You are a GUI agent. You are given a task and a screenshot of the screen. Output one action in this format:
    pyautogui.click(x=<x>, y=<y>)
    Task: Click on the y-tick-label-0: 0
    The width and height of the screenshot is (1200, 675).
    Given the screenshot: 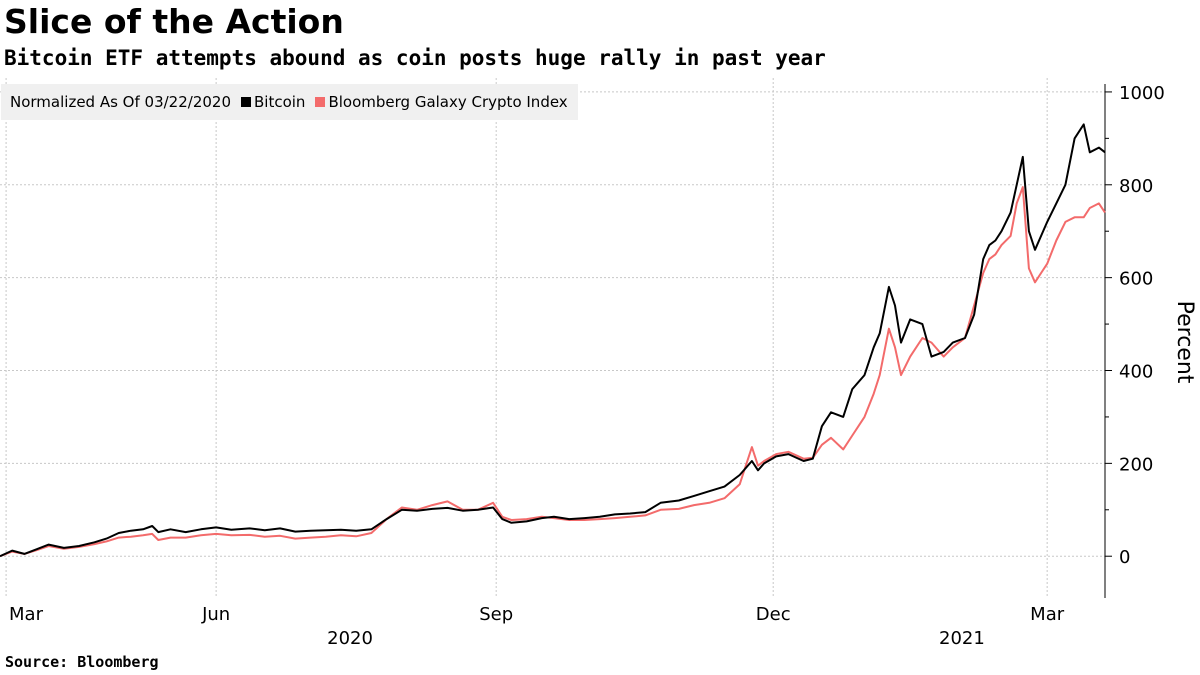 What is the action you would take?
    pyautogui.click(x=1124, y=557)
    